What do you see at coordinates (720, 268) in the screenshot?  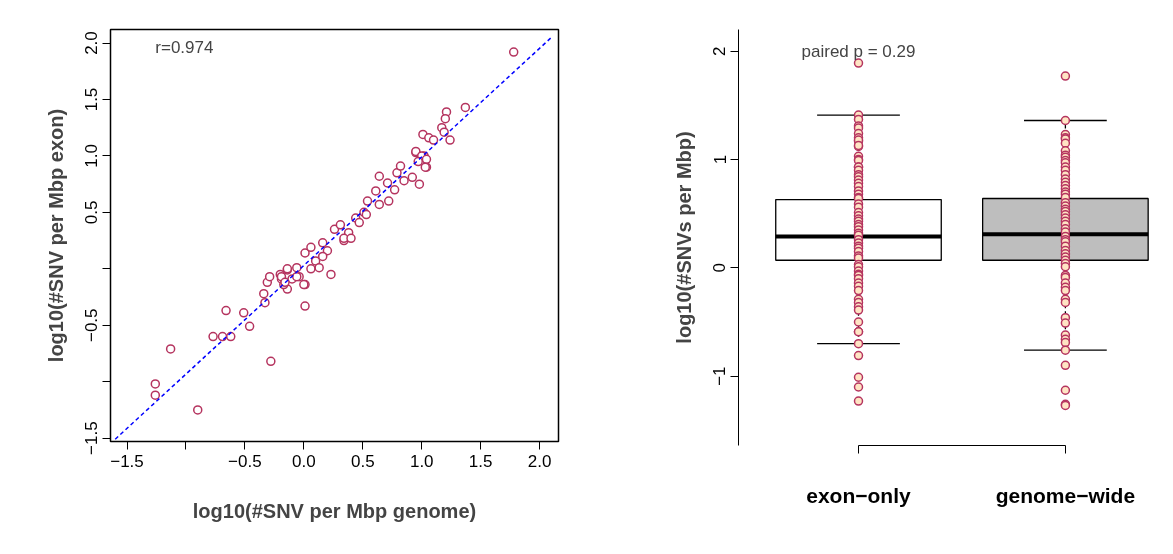 I see `y-tick-label: 0` at bounding box center [720, 268].